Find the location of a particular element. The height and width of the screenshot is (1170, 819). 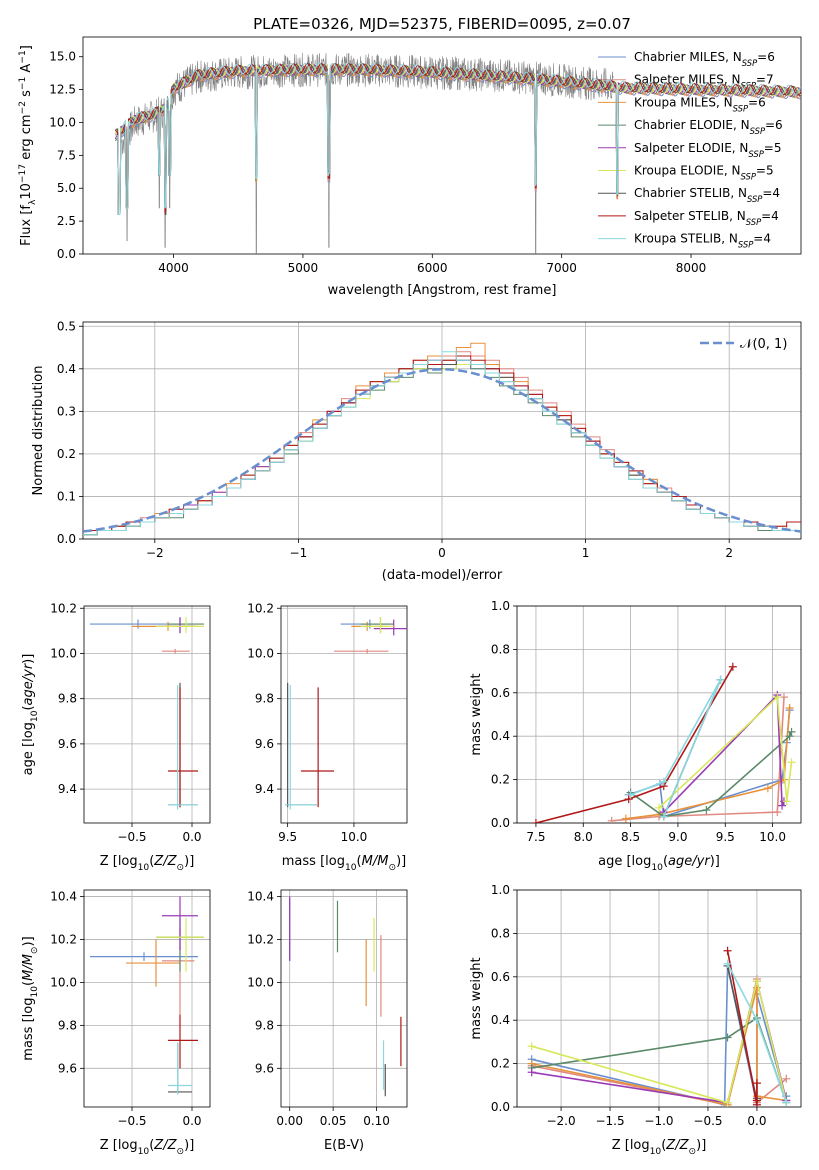

y-tick-label: 0.1 is located at coordinates (66, 496).